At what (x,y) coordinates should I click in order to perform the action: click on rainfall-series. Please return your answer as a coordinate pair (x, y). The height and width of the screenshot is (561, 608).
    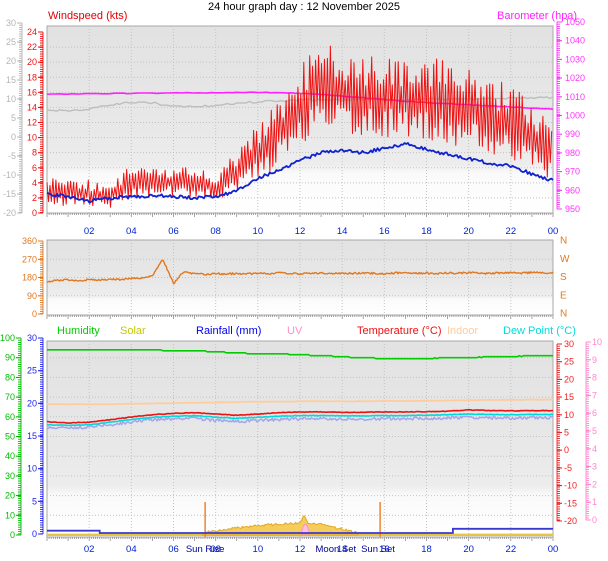
    Looking at the image, I should click on (300, 530).